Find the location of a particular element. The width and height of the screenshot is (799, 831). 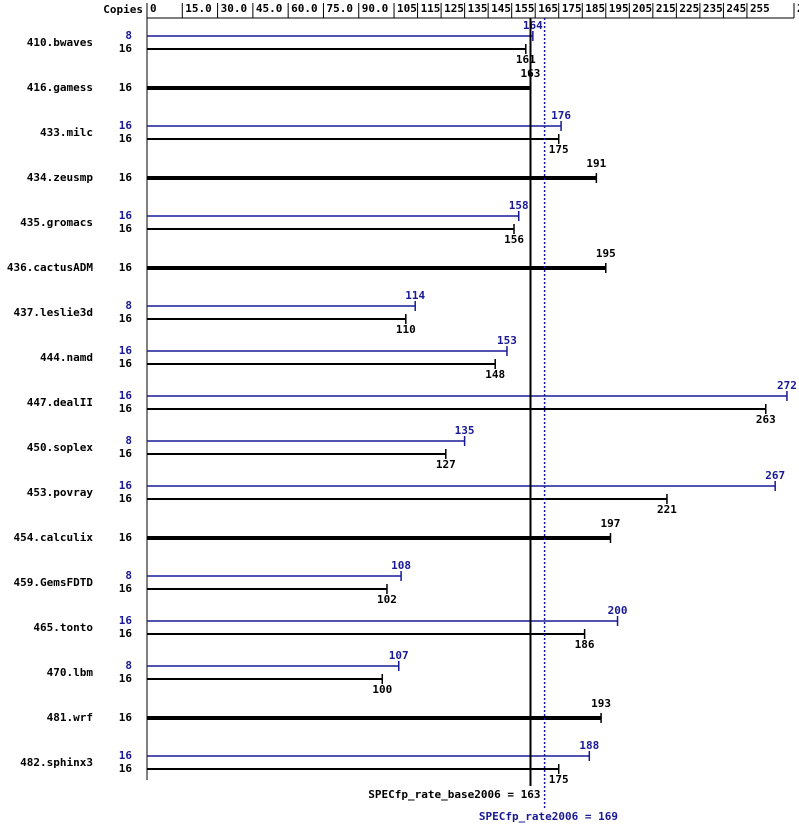

benchmark-label: 447.dealII is located at coordinates (60, 402).